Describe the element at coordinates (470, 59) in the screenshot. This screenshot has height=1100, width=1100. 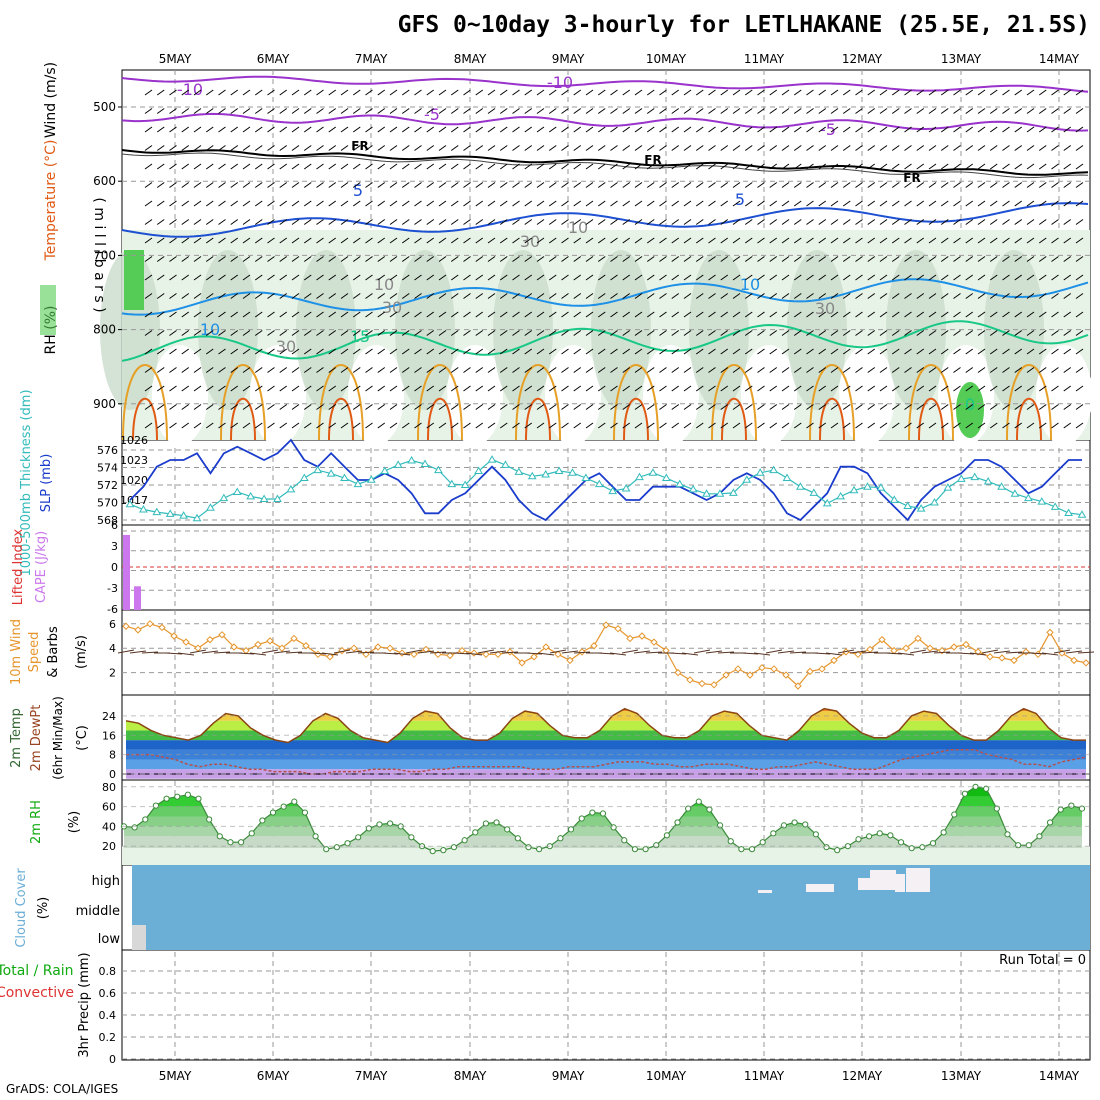
I see `date-label-top: 8MAY` at that location.